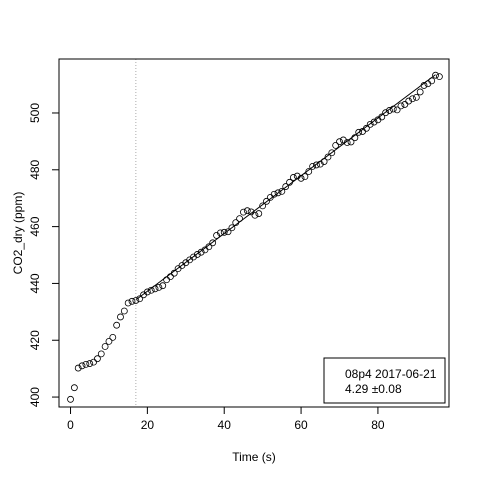 This screenshot has width=480, height=480. What do you see at coordinates (44, 255) in the screenshot?
I see `y-axis: 400 420 440 460 480 500` at bounding box center [44, 255].